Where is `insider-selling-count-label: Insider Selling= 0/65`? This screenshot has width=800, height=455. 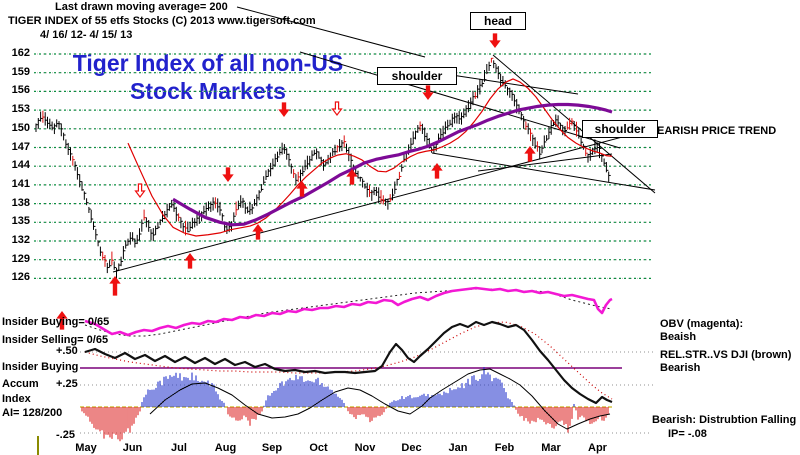
insider-selling-count-label: Insider Selling= 0/65 is located at coordinates (55, 340).